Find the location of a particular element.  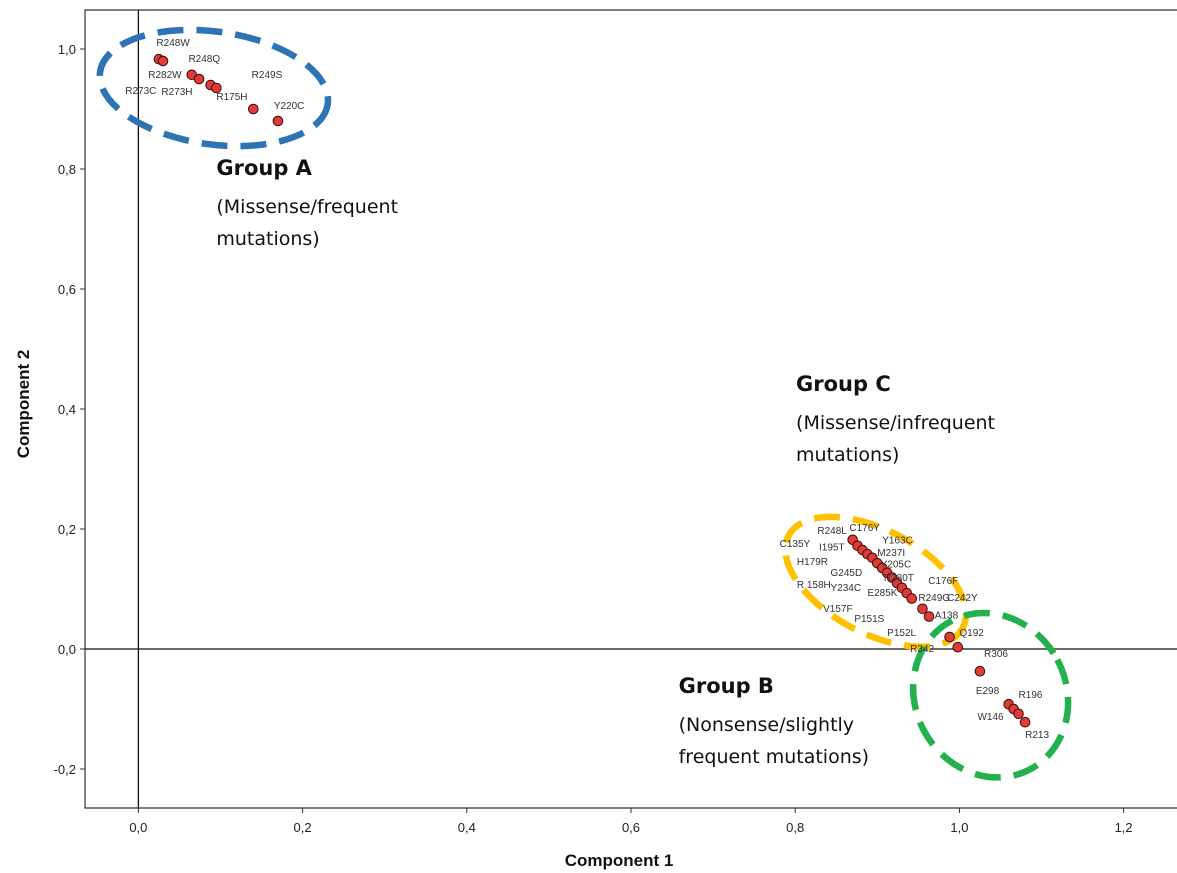

point-label: E285K is located at coordinates (882, 593).